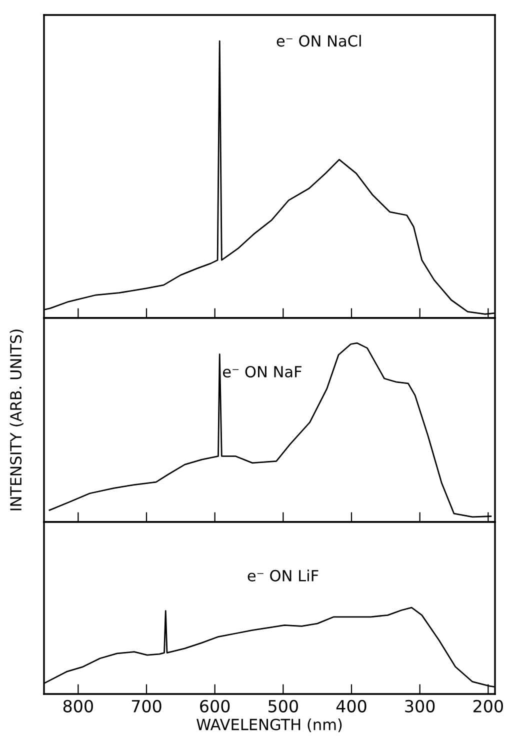 The width and height of the screenshot is (507, 740). Describe the element at coordinates (215, 706) in the screenshot. I see `x-tick-label: 600` at that location.